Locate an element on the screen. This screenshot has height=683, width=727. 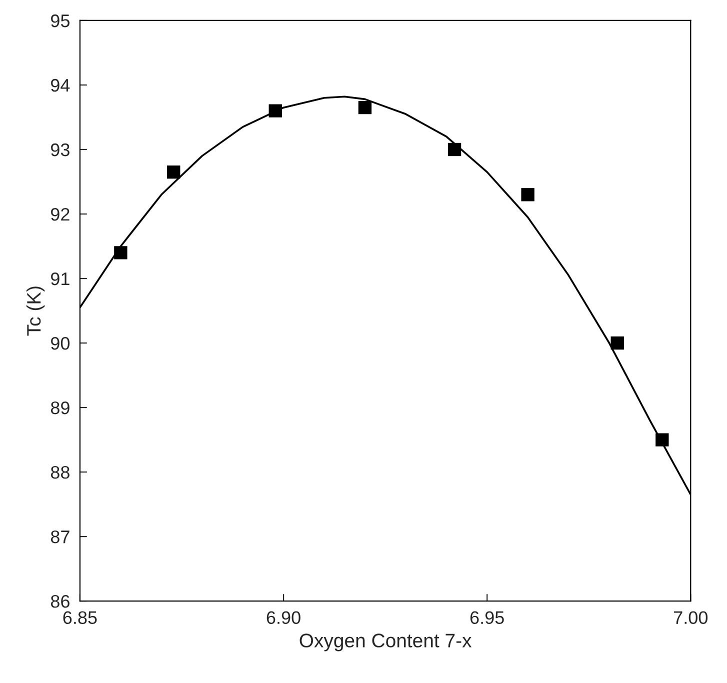
y-tick-label: 90 is located at coordinates (60, 343).